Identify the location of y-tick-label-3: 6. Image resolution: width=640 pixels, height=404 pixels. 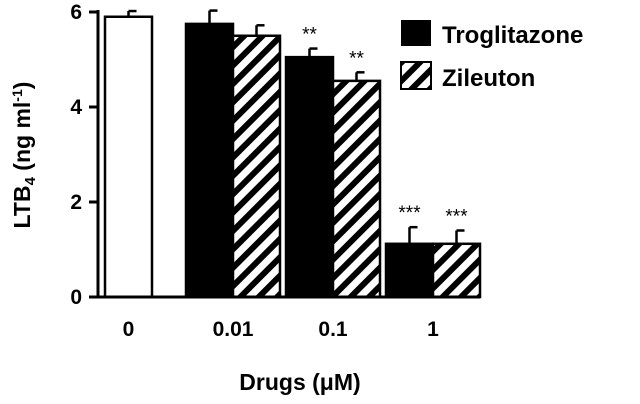
(76, 12).